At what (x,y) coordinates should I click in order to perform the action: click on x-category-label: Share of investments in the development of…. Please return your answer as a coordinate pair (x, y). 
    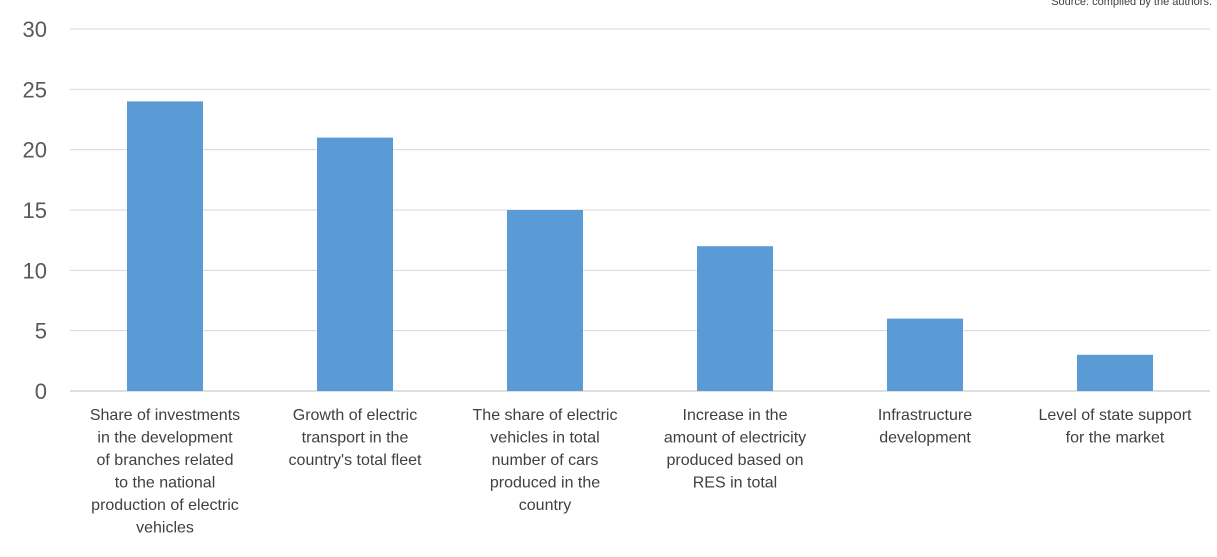
    Looking at the image, I should click on (165, 472).